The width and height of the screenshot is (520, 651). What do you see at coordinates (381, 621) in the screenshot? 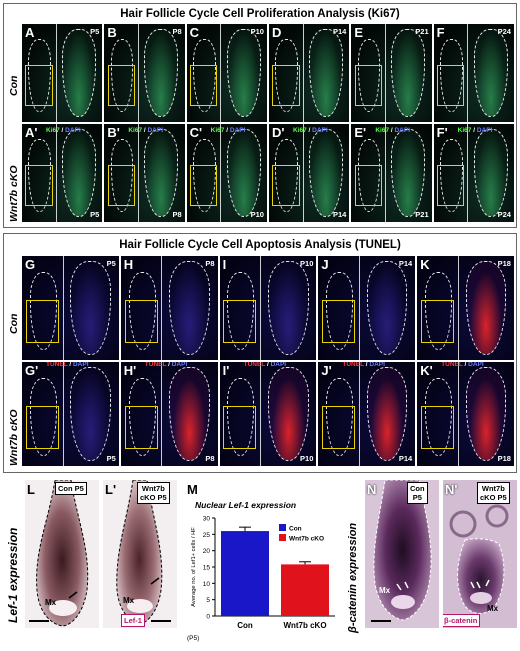
I see `panel-N-scale-bar` at bounding box center [381, 621].